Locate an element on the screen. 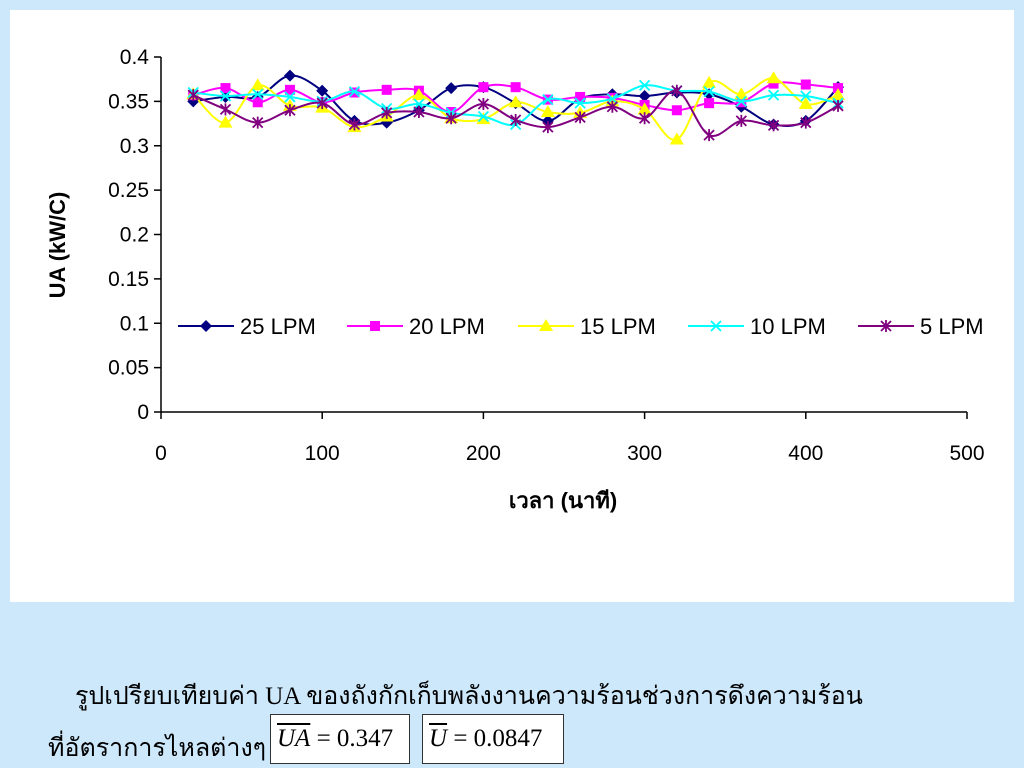  y-tick-label: 0.3 is located at coordinates (134, 146).